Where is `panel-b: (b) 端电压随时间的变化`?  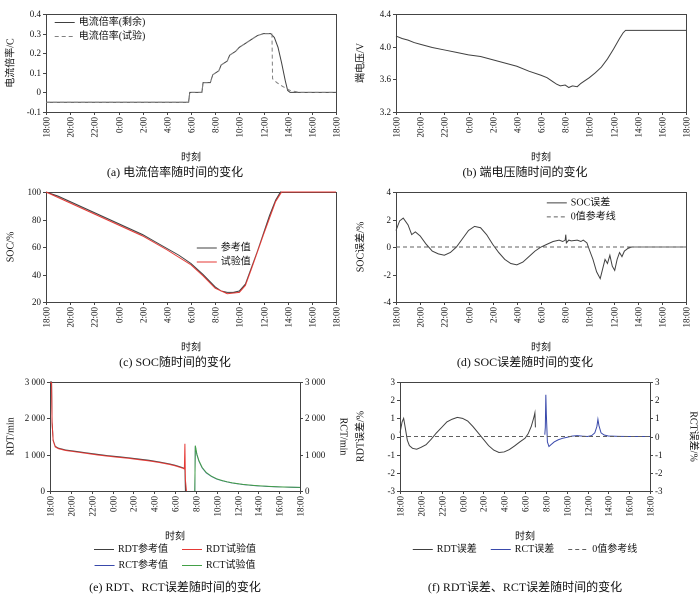 panel-b: (b) 端电压随时间的变化 is located at coordinates (525, 93).